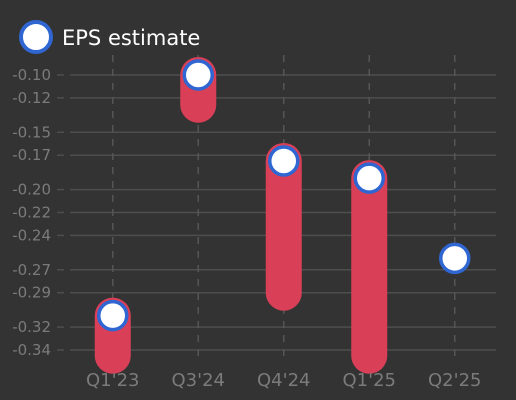  What do you see at coordinates (36, 37) in the screenshot?
I see `legend-marker` at bounding box center [36, 37].